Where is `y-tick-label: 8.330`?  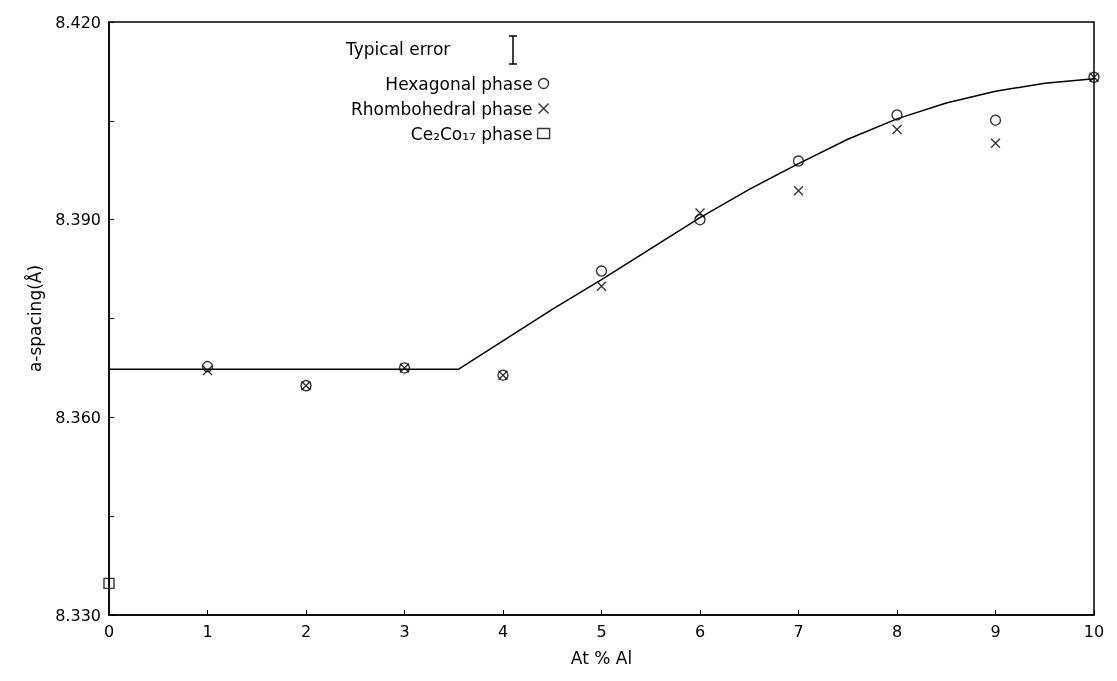 y-tick-label: 8.330 is located at coordinates (78, 615).